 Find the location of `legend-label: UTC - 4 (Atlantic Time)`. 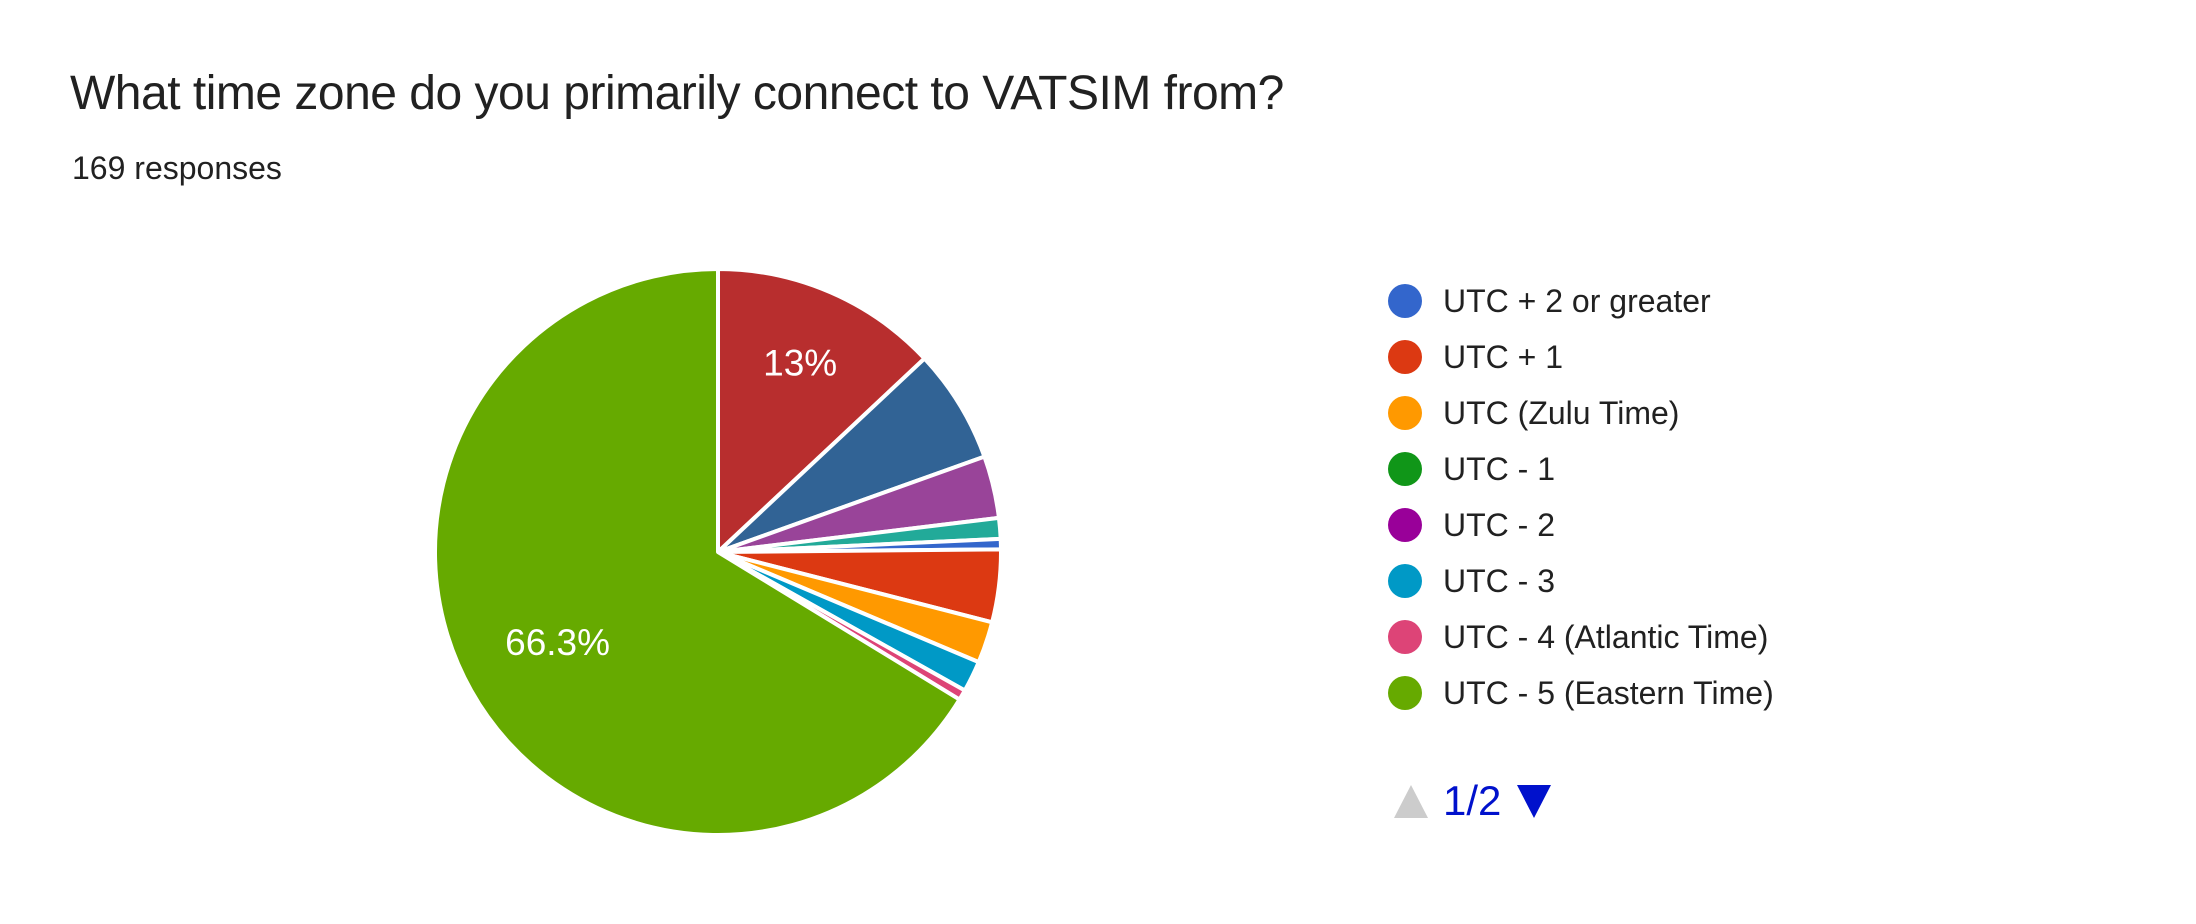

legend-label: UTC - 4 (Atlantic Time) is located at coordinates (1606, 636).